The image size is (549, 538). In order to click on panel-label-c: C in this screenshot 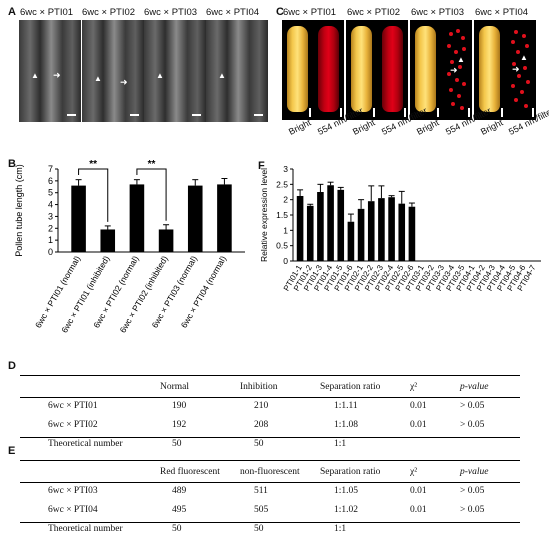, I will do `click(280, 12)`.